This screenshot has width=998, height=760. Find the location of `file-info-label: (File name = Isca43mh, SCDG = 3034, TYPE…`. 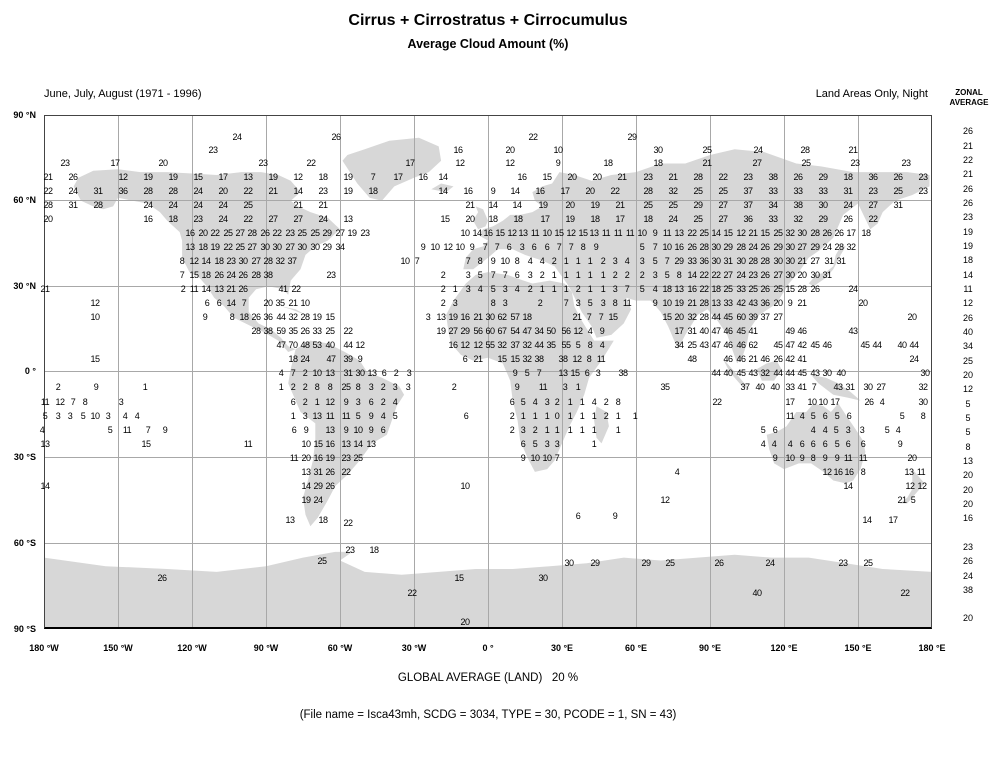

file-info-label: (File name = Isca43mh, SCDG = 3034, TYPE… is located at coordinates (488, 715).